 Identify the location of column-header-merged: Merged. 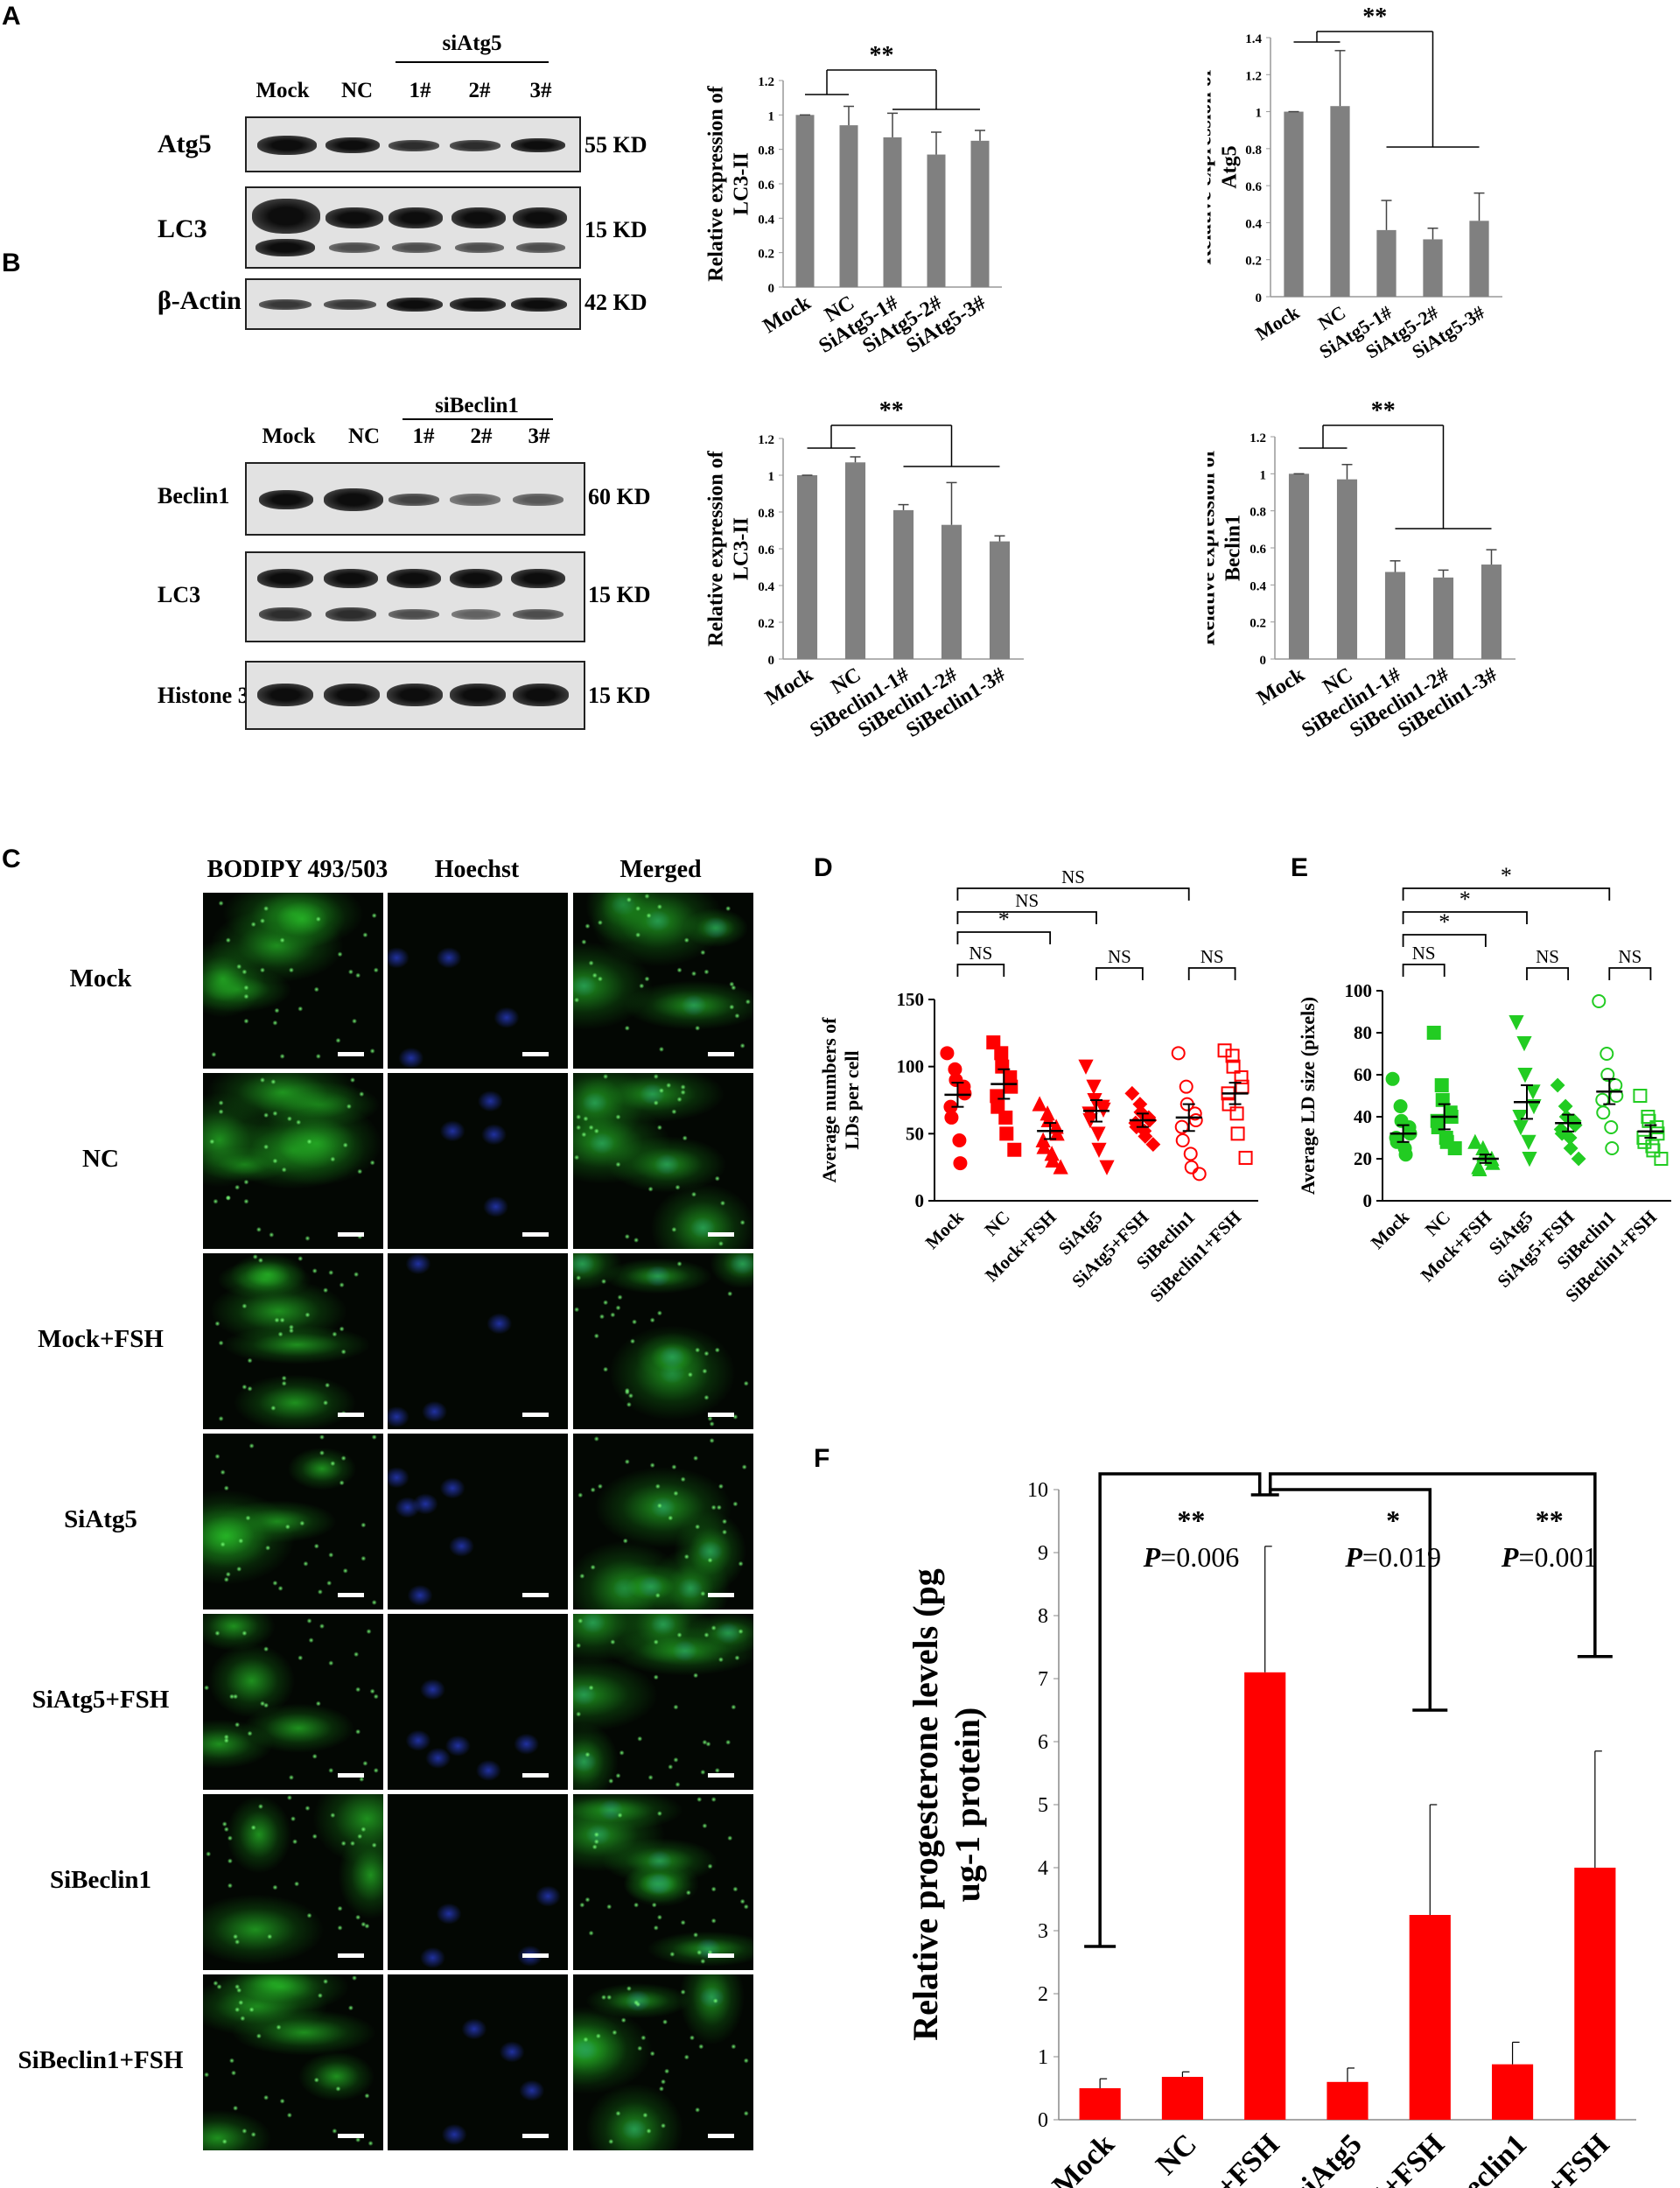
(661, 869).